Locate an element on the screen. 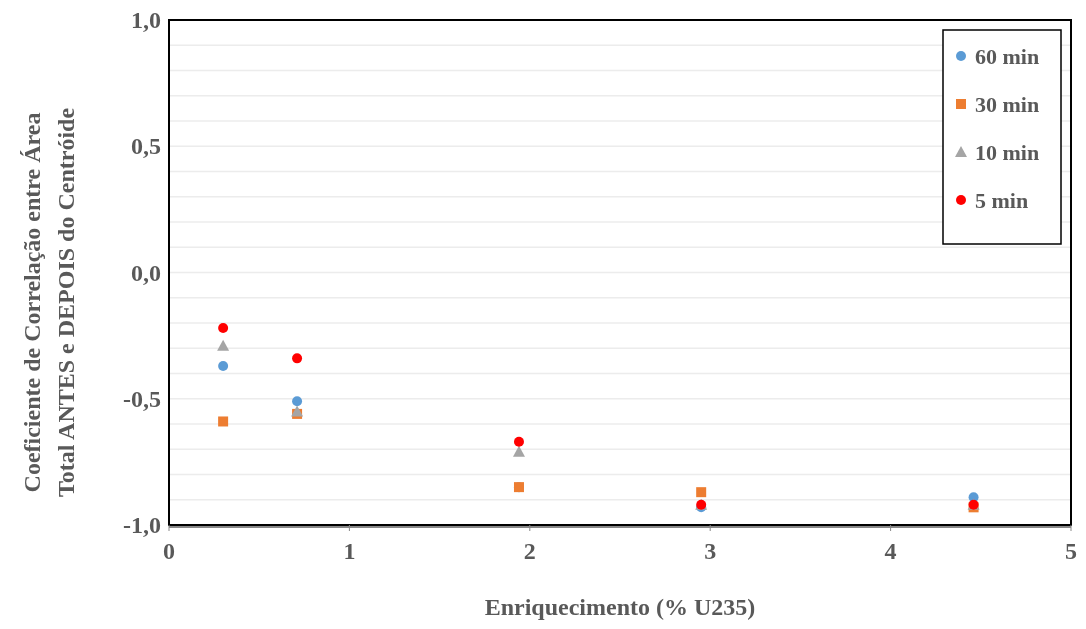 This screenshot has width=1086, height=629. y-tick-label: 1,0 is located at coordinates (146, 20).